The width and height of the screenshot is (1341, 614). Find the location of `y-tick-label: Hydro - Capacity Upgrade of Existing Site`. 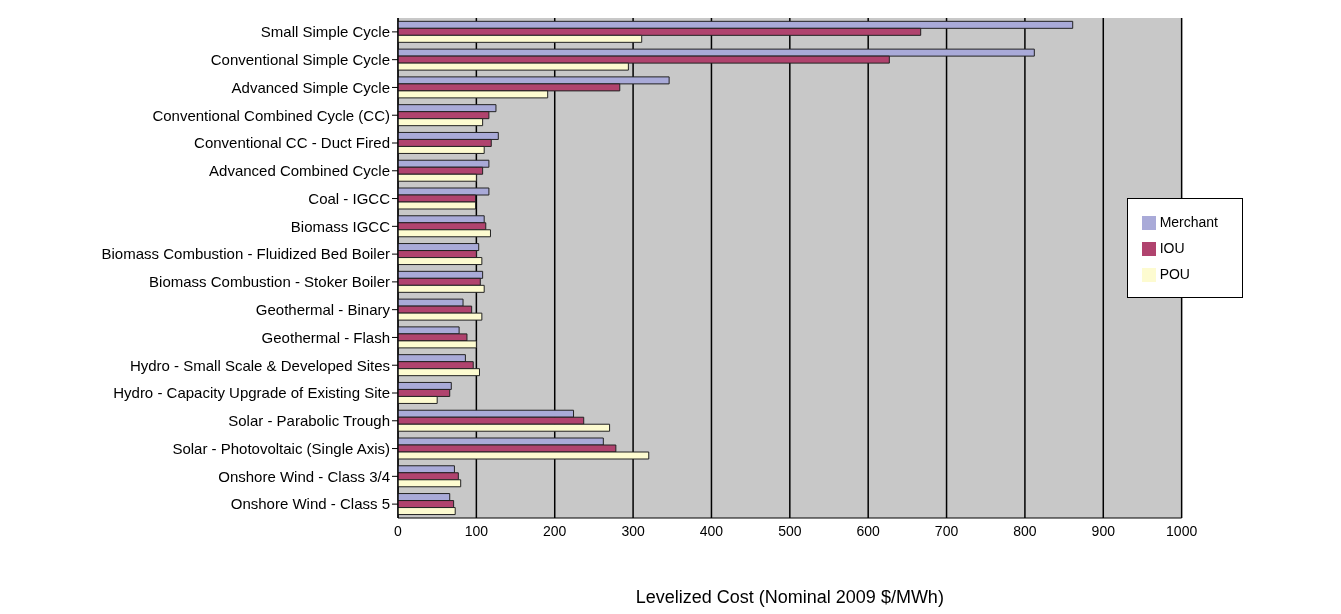

y-tick-label: Hydro - Capacity Upgrade of Existing Site is located at coordinates (251, 393).